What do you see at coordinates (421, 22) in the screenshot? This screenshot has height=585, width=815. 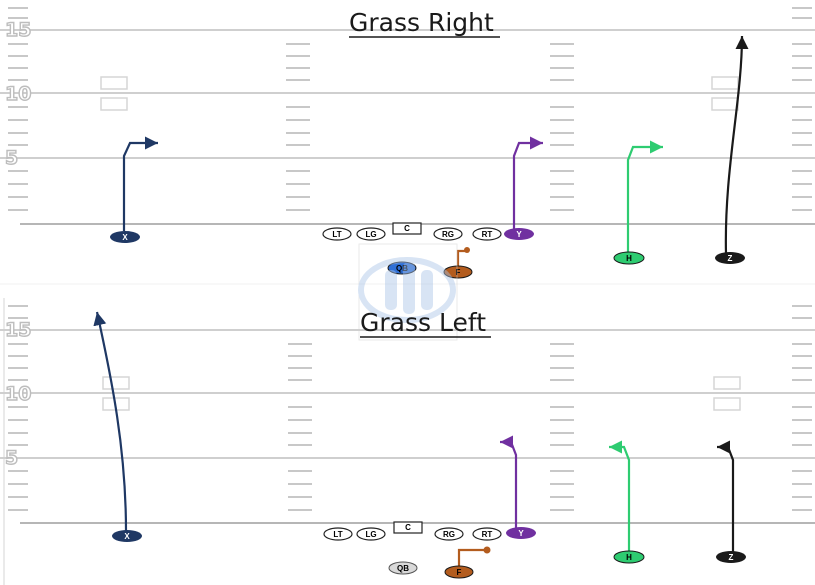 I see `play-title: Grass Right` at bounding box center [421, 22].